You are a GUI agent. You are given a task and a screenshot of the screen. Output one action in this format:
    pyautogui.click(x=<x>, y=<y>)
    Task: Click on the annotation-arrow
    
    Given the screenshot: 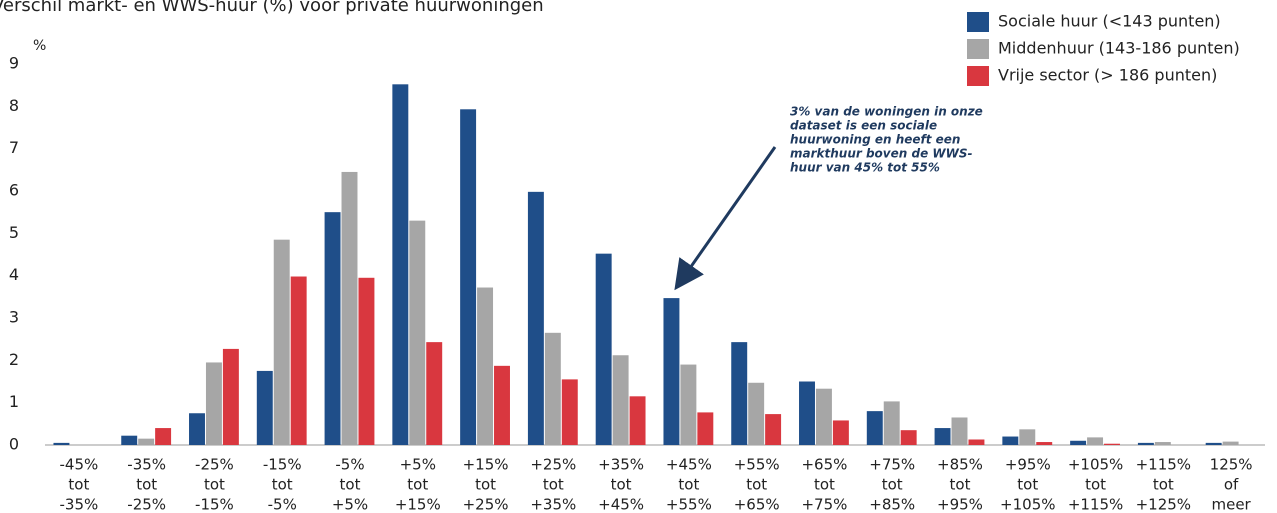 What is the action you would take?
    pyautogui.click(x=725, y=218)
    